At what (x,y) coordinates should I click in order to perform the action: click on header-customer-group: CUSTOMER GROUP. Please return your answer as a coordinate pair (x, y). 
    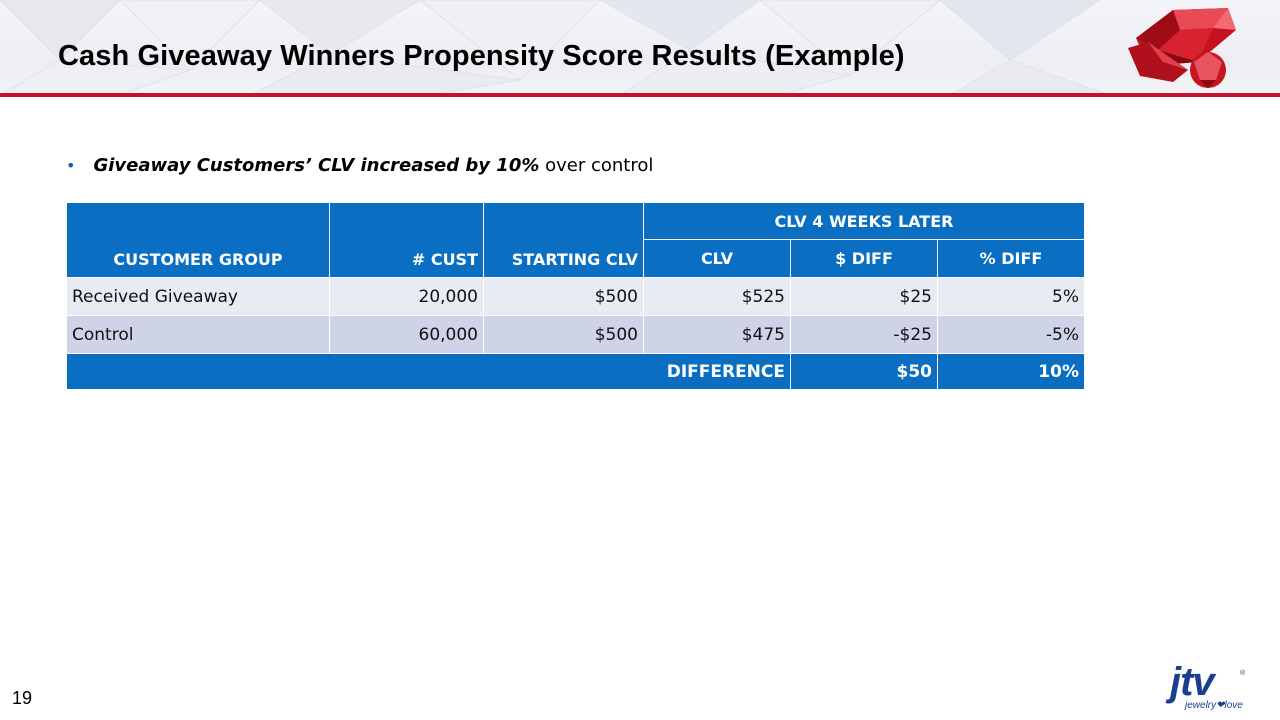
    Looking at the image, I should click on (198, 240).